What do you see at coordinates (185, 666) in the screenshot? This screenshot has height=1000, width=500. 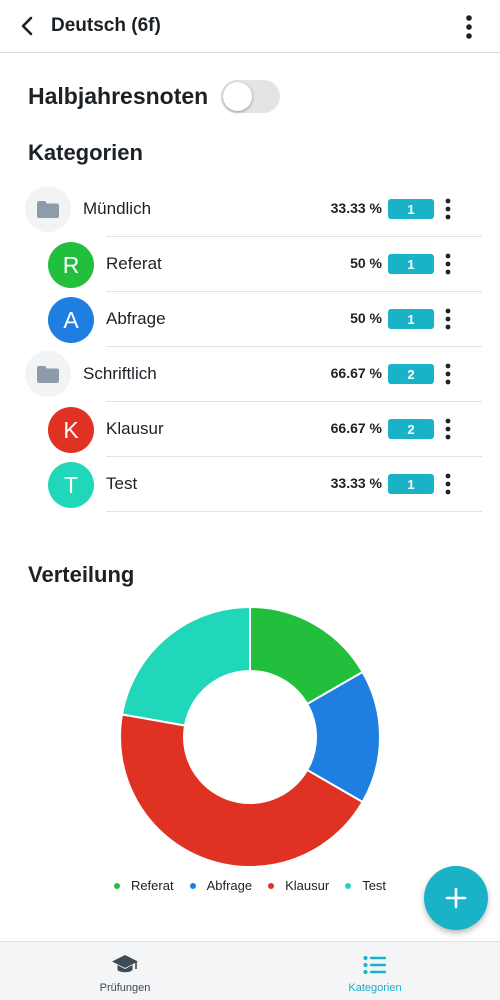 I see `donut-slice-test` at bounding box center [185, 666].